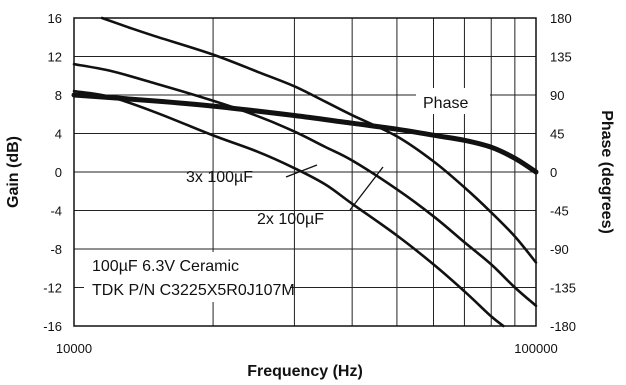 The image size is (626, 385). Describe the element at coordinates (56, 249) in the screenshot. I see `y-left-tick-label: -8` at that location.